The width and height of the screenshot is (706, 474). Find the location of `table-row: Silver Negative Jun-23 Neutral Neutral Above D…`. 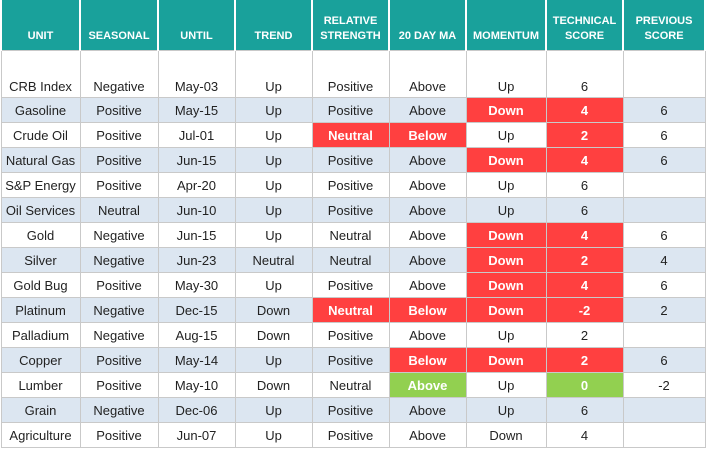

table-row: Silver Negative Jun-23 Neutral Neutral Above D… is located at coordinates (353, 260).